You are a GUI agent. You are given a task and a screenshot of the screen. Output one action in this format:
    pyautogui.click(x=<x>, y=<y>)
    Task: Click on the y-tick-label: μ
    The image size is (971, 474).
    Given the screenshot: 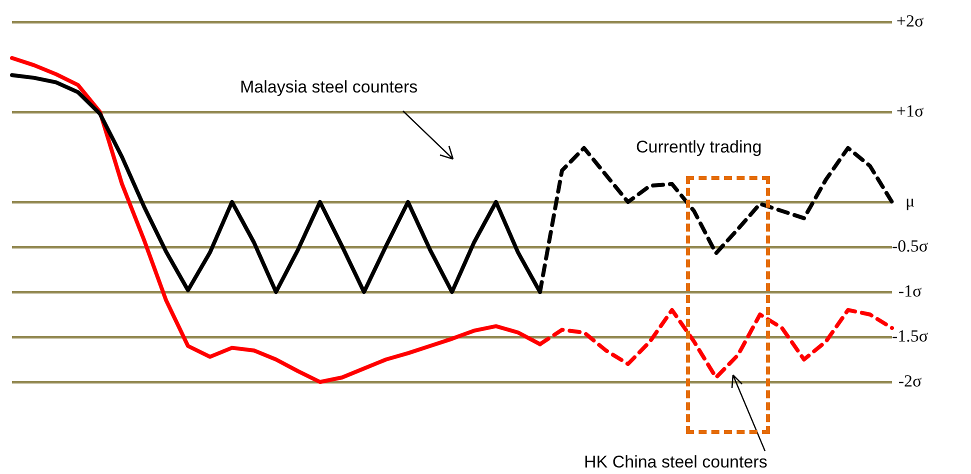 What is the action you would take?
    pyautogui.click(x=910, y=200)
    